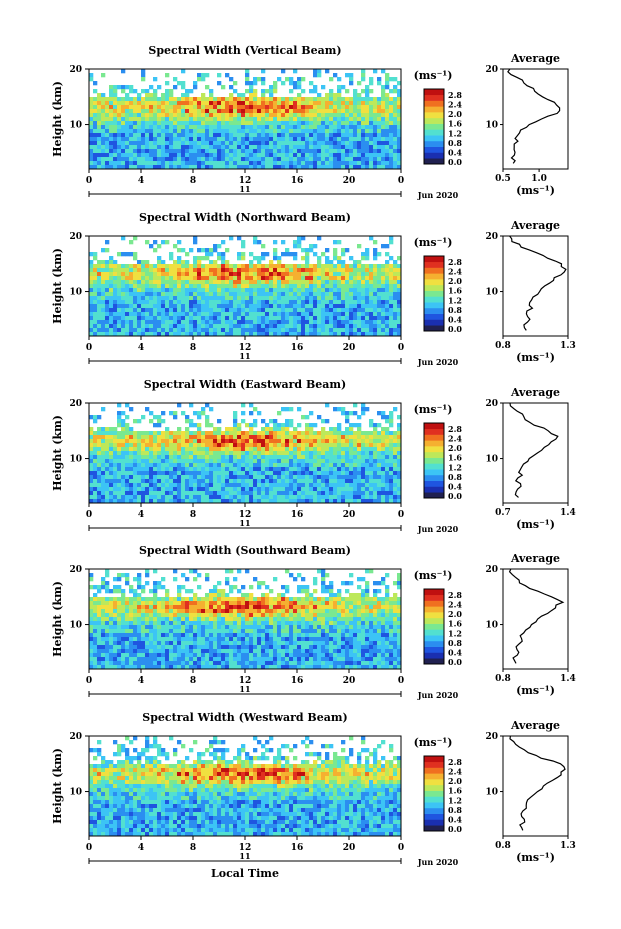  I want to click on y-tick-label: 10, so click(75, 126).